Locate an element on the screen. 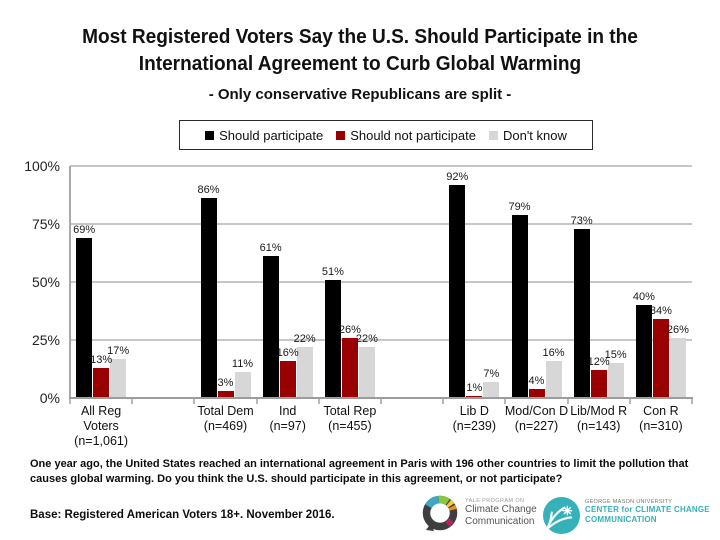 Image resolution: width=720 pixels, height=540 pixels. x-axis-category-label: All Reg Voters (n=1,061) is located at coordinates (101, 426).